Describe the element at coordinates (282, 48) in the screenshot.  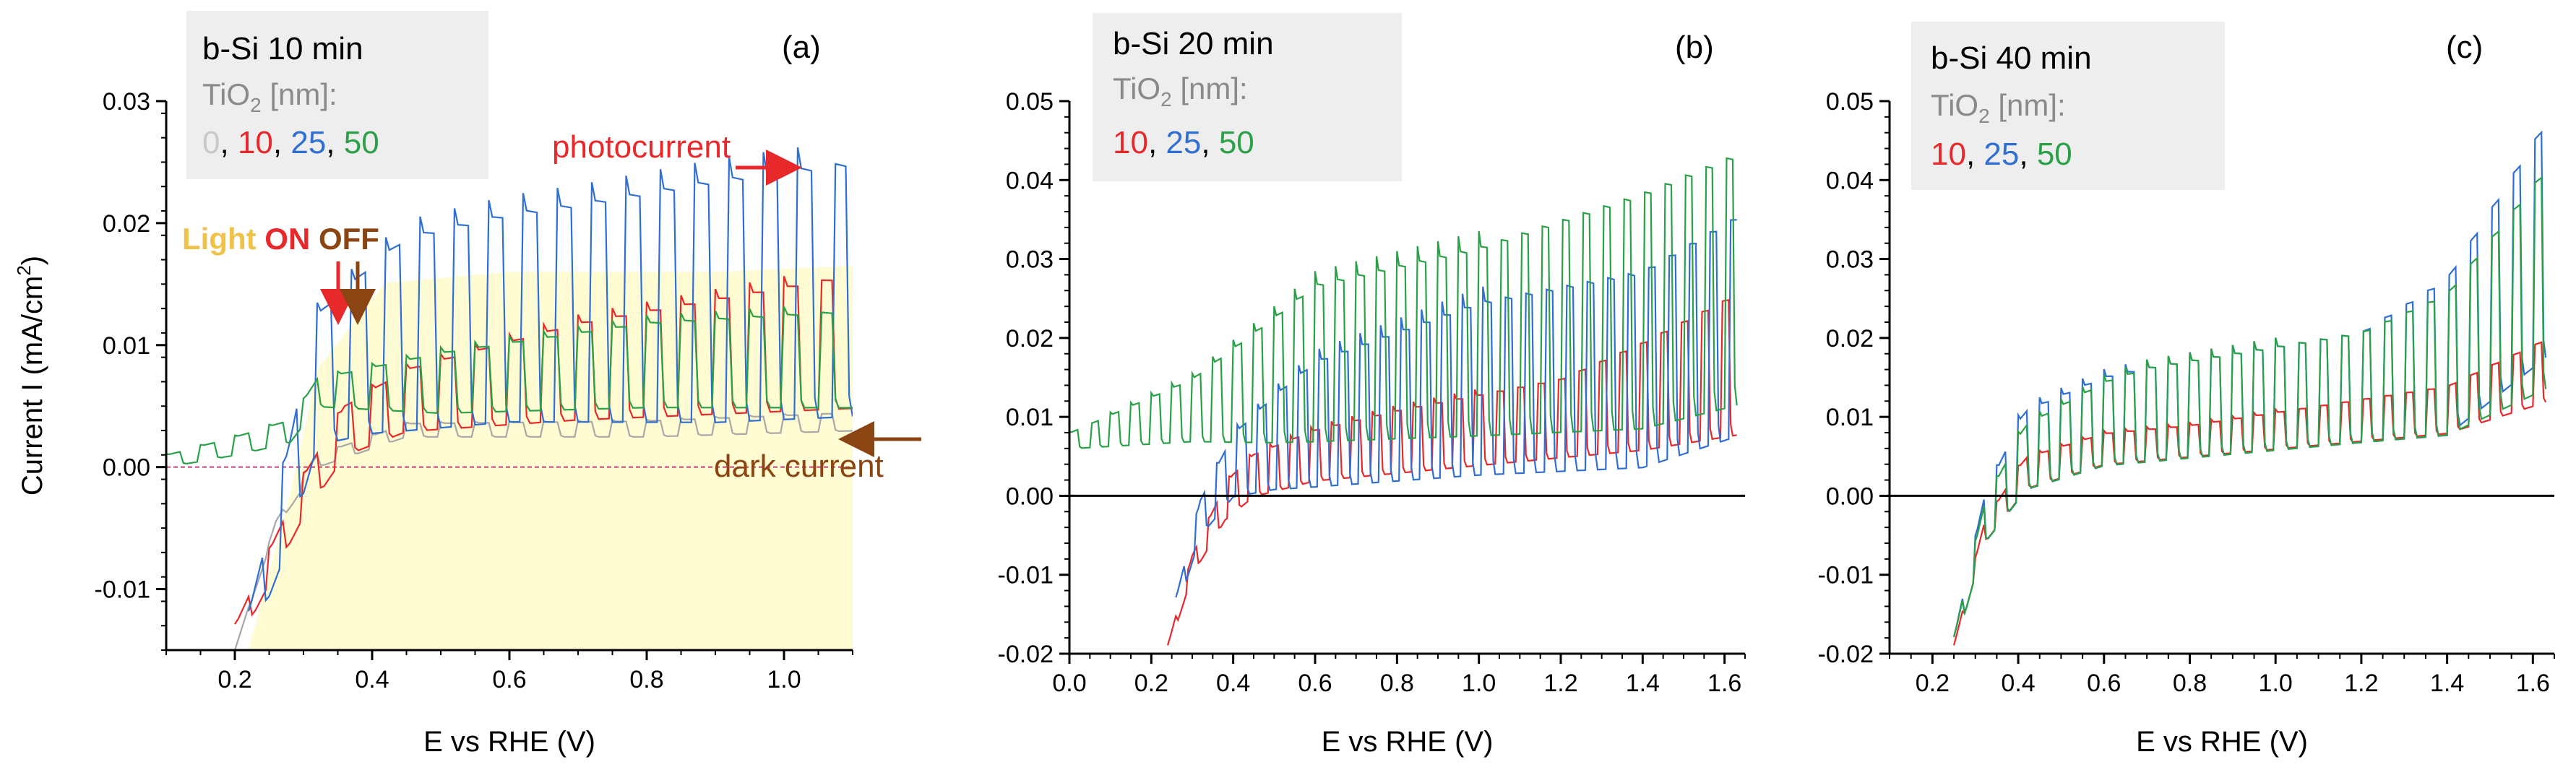
I see `panel-a-legend-title: b-Si 10 min` at that location.